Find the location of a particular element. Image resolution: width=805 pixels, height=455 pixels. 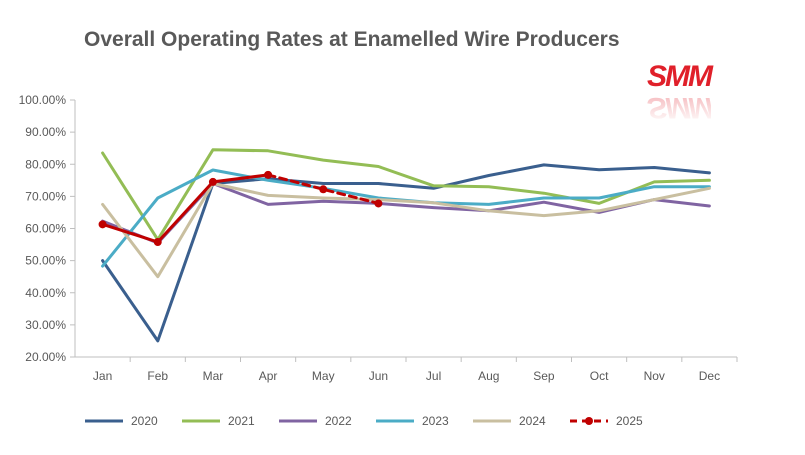

x-tick-label: Mar is located at coordinates (213, 376).